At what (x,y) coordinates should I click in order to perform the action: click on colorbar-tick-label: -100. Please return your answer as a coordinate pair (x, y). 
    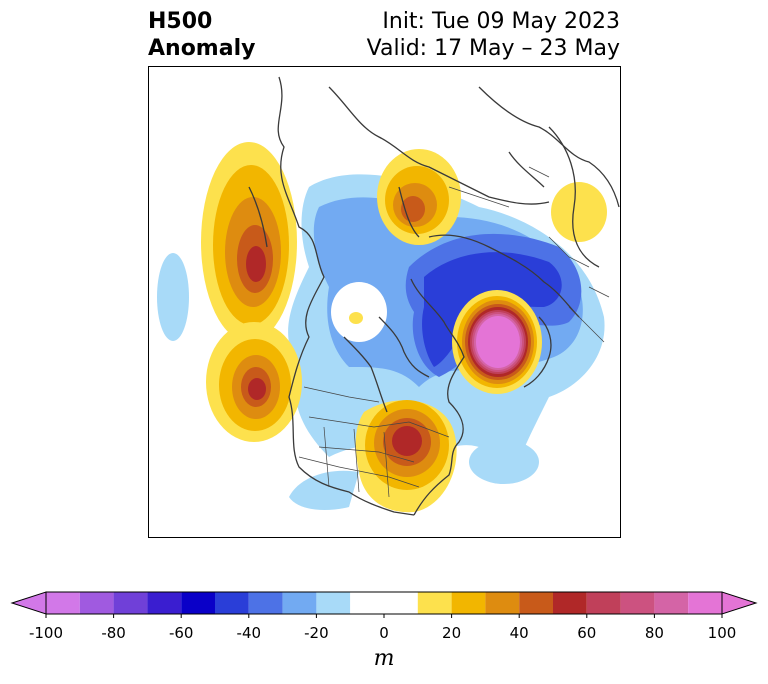
    Looking at the image, I should click on (46, 633).